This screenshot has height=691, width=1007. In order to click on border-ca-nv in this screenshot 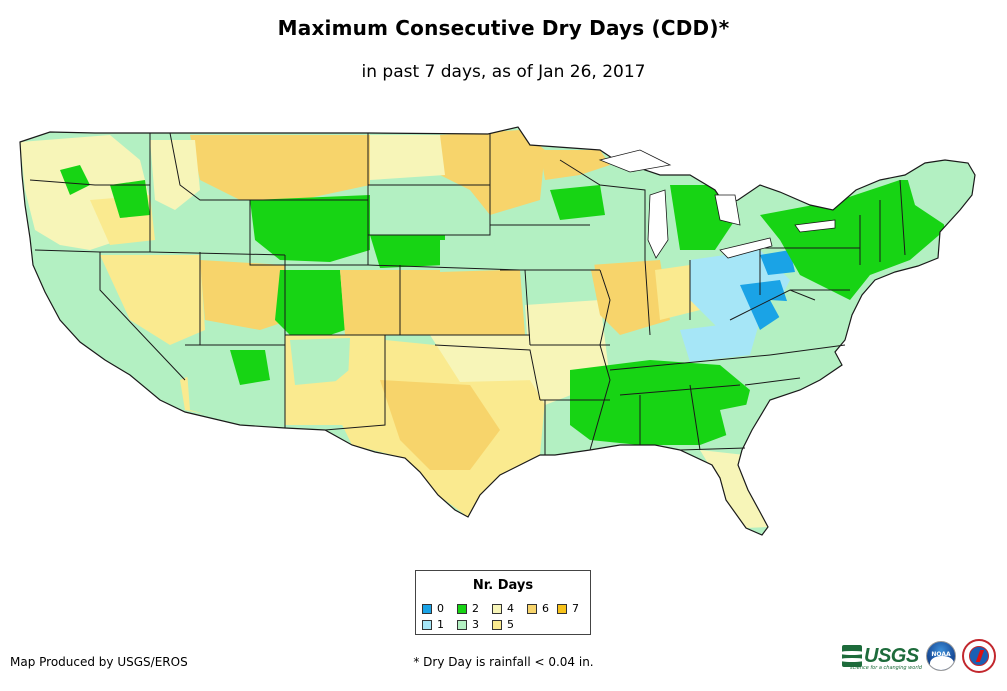, I will do `click(142, 316)`.